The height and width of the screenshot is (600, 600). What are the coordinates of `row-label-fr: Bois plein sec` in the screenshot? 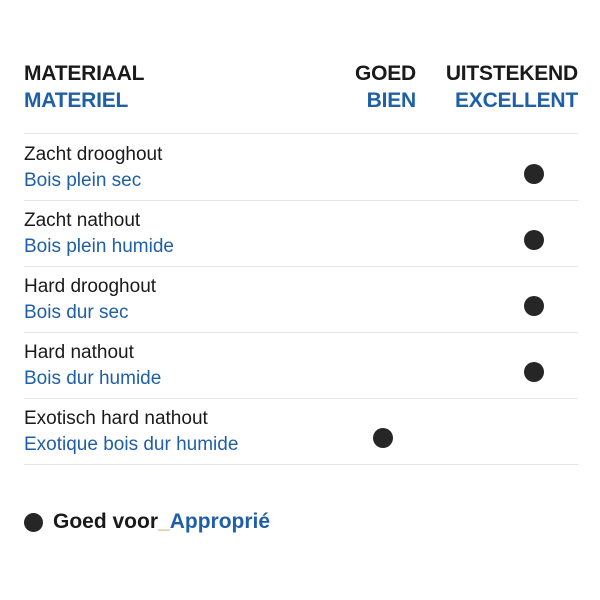 It's located at (83, 180).